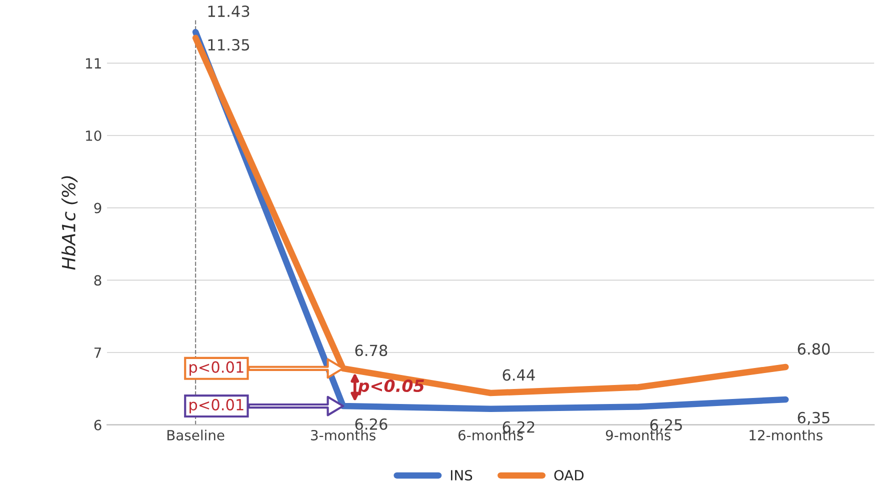 The width and height of the screenshot is (892, 494). Describe the element at coordinates (94, 135) in the screenshot. I see `y-tick-label: 10` at that location.